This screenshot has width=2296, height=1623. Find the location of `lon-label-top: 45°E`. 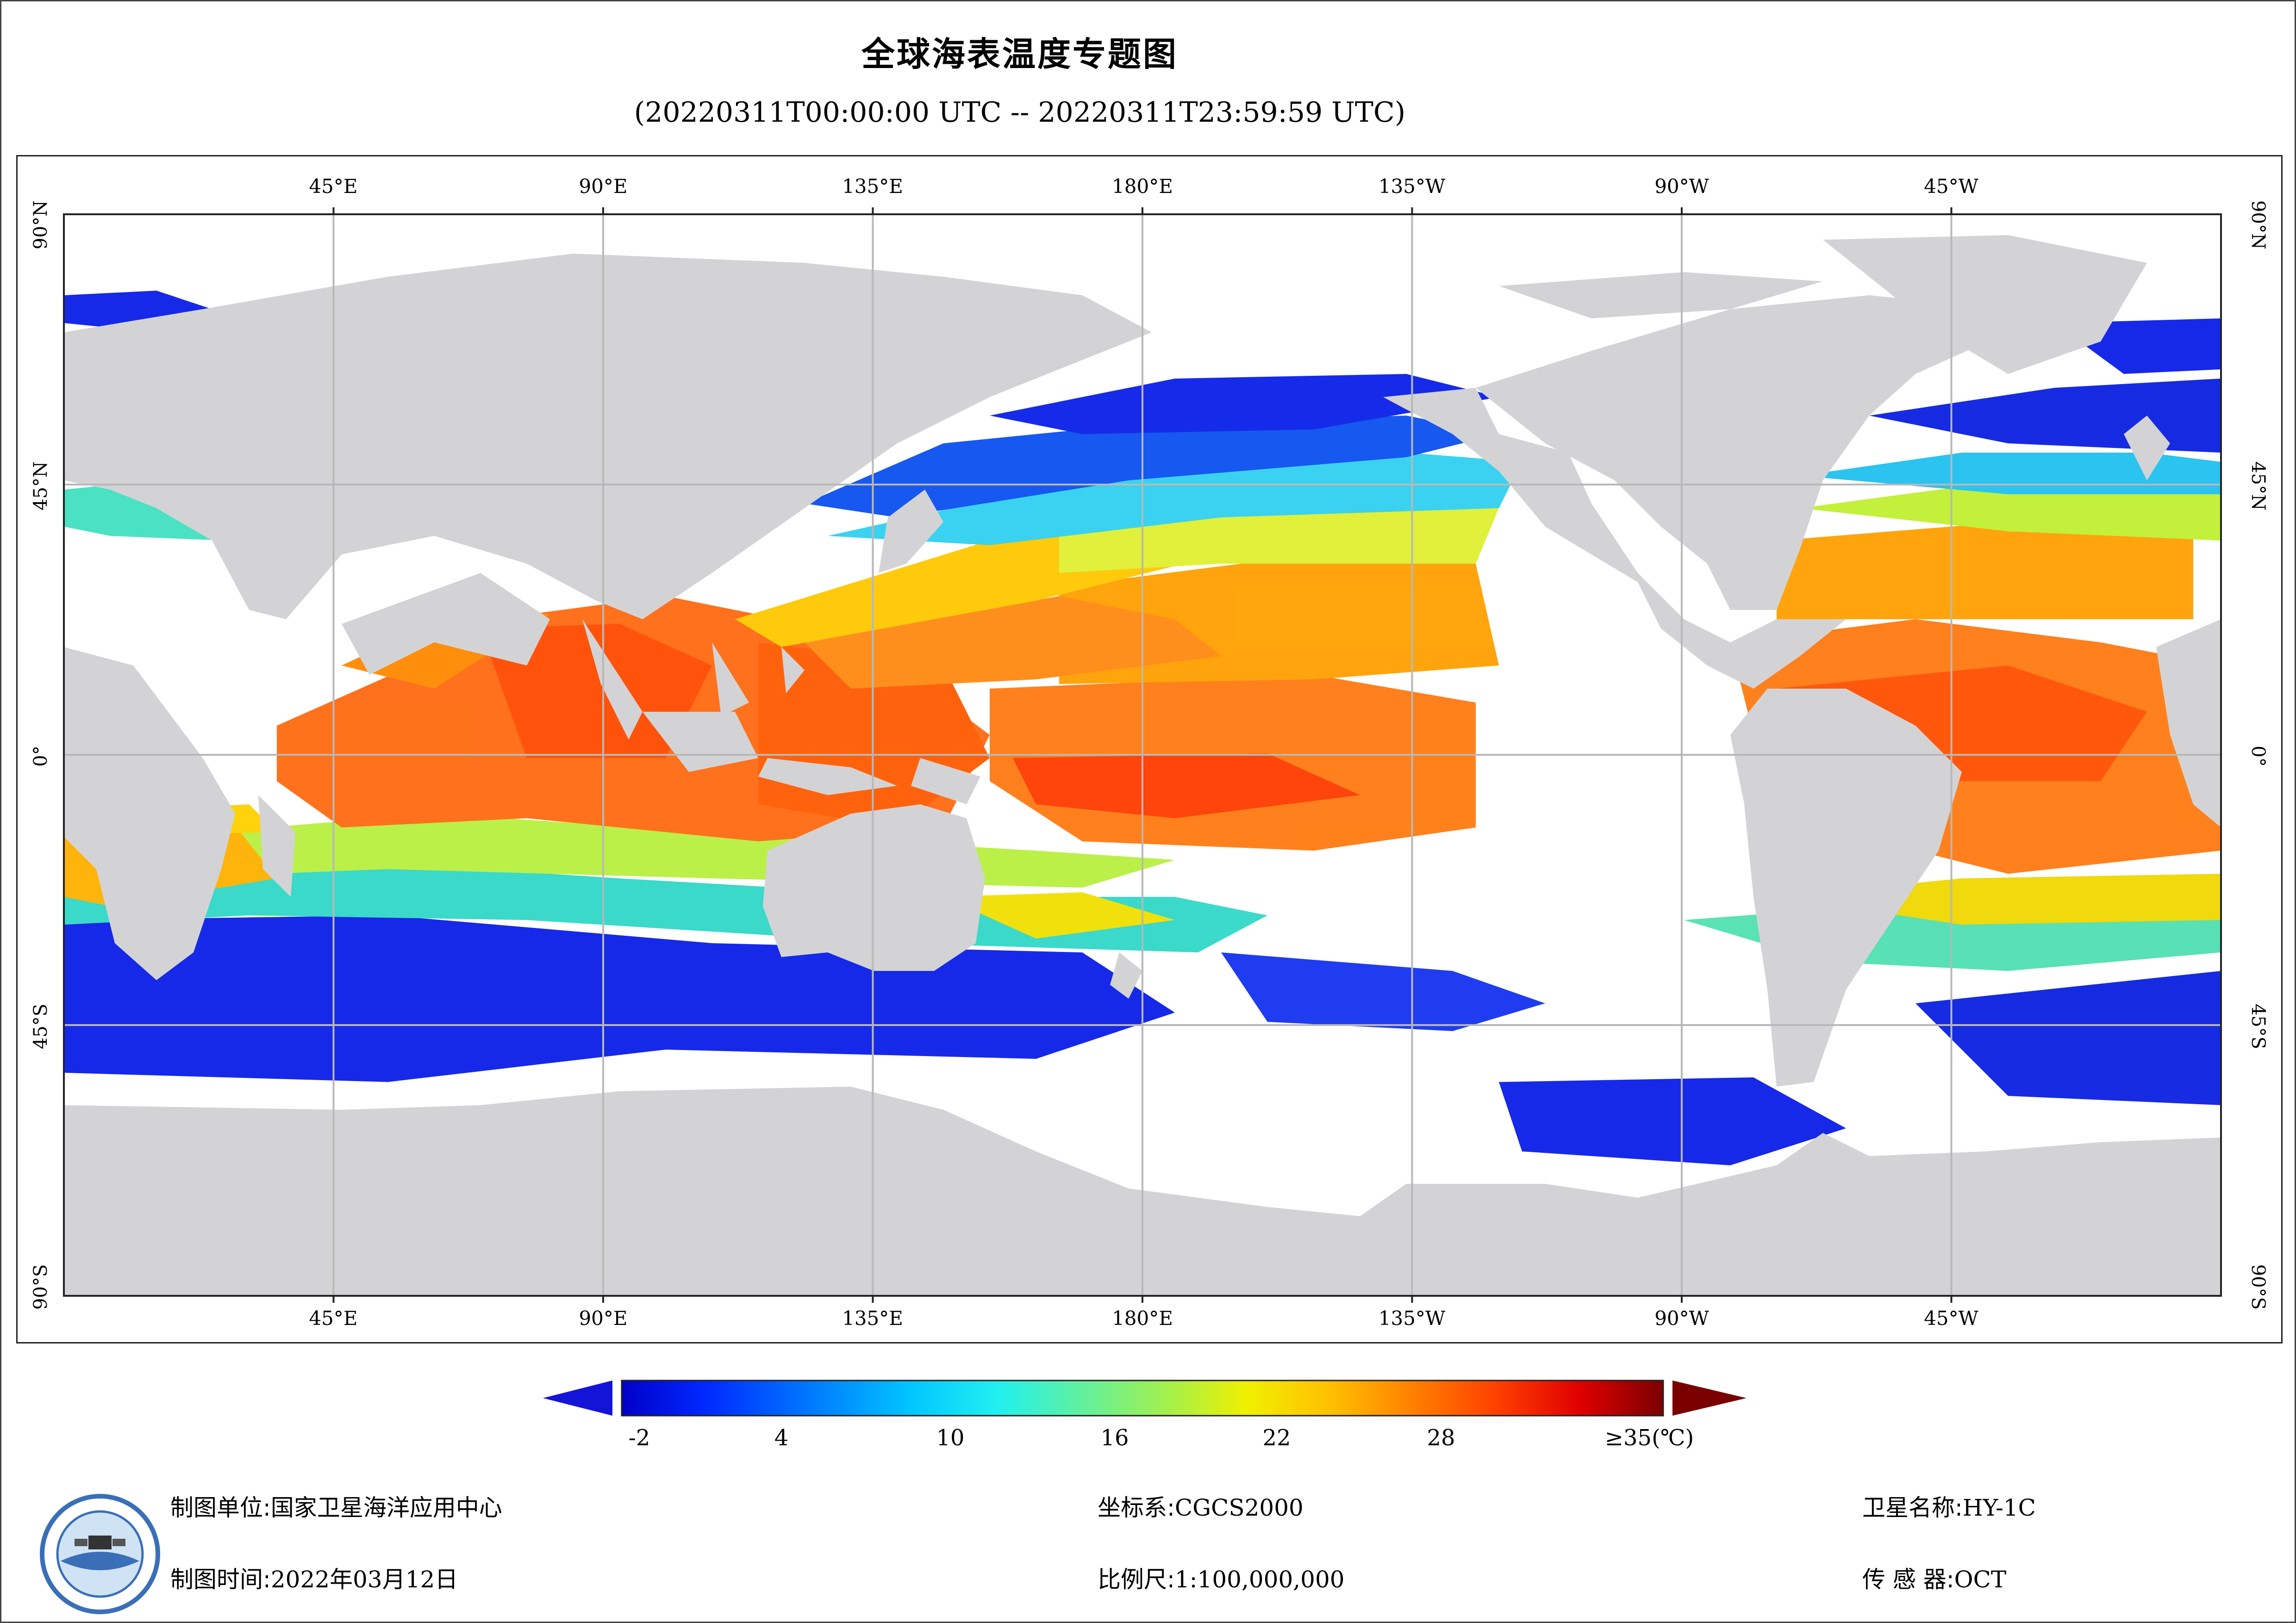

lon-label-top: 45°E is located at coordinates (333, 186).